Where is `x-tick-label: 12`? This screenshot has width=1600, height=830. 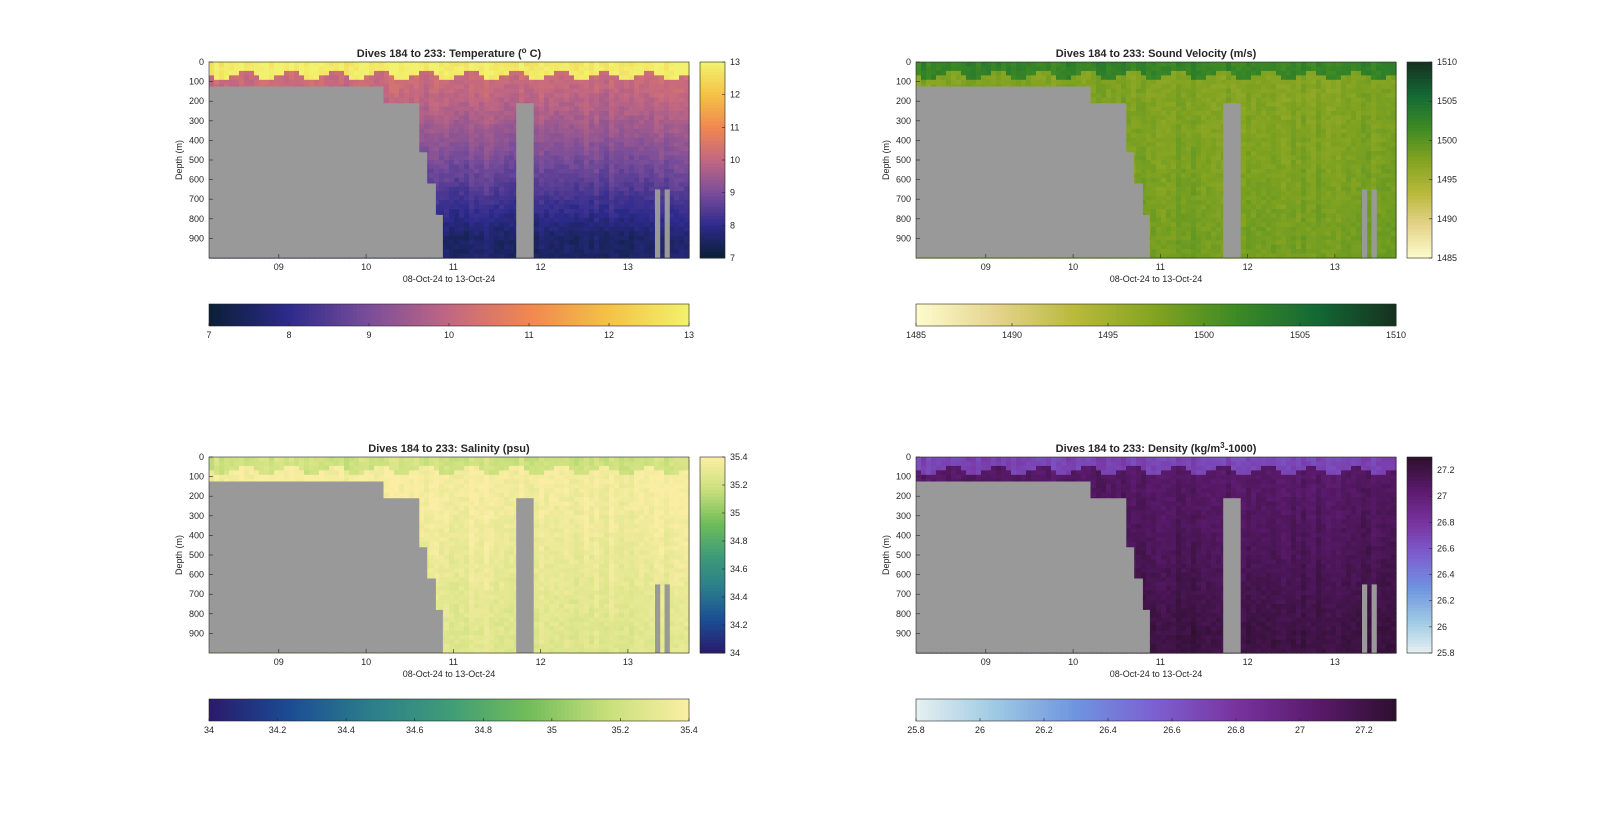 x-tick-label: 12 is located at coordinates (541, 267).